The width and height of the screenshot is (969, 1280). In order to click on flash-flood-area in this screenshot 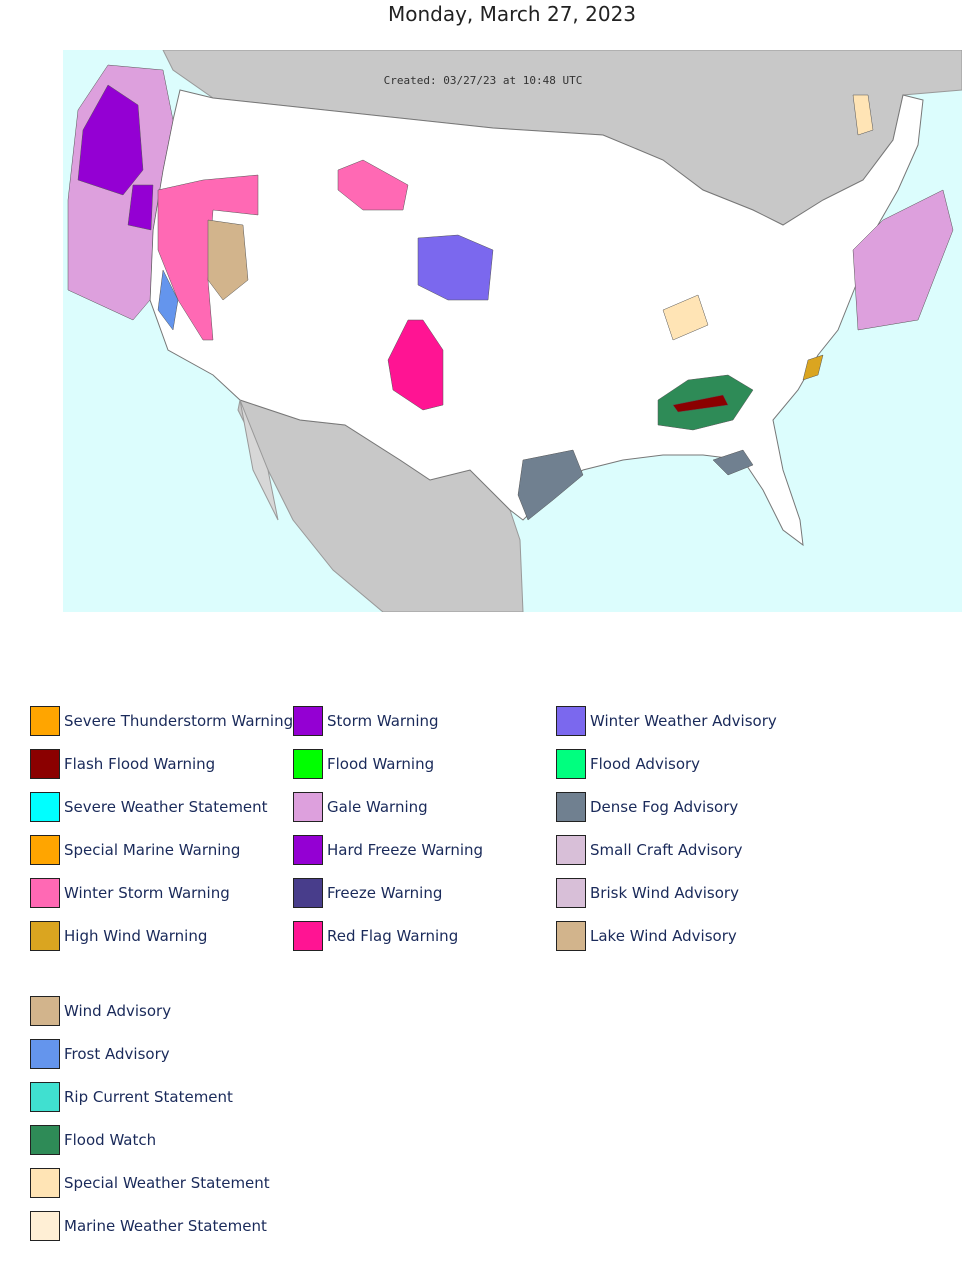, I will do `click(700, 403)`.